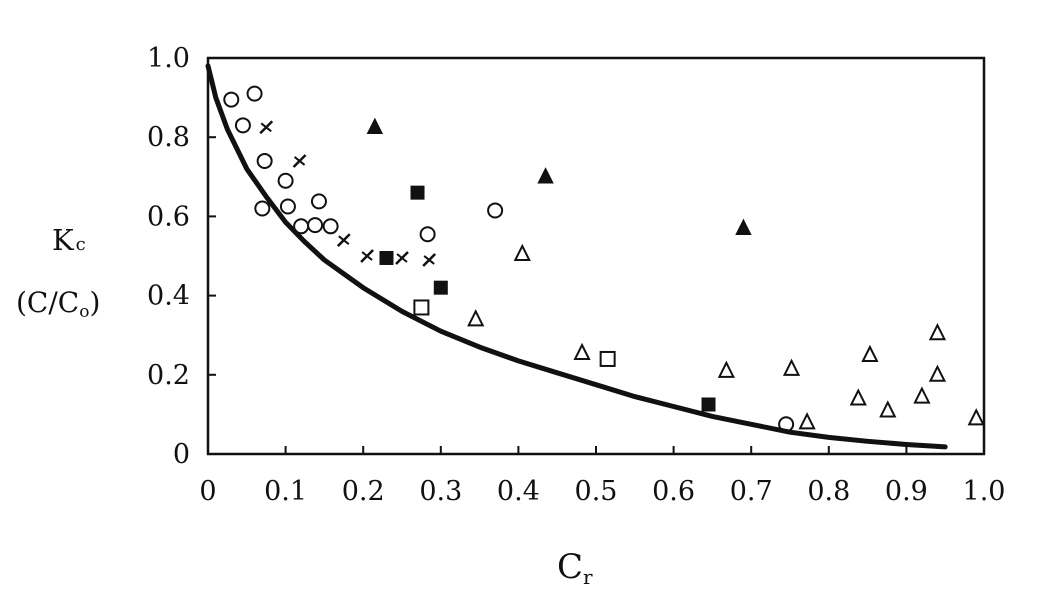  What do you see at coordinates (81, 244) in the screenshot?
I see `y-axis-label-k-sub: c` at bounding box center [81, 244].